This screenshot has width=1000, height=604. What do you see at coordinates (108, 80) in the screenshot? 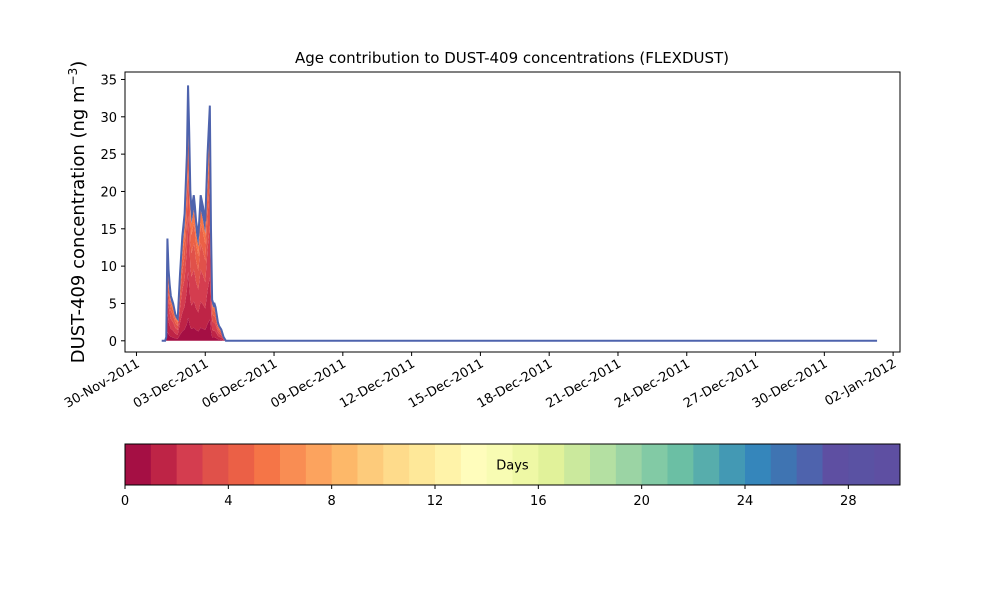
I see `y-tick-label-35: 35` at bounding box center [108, 80].